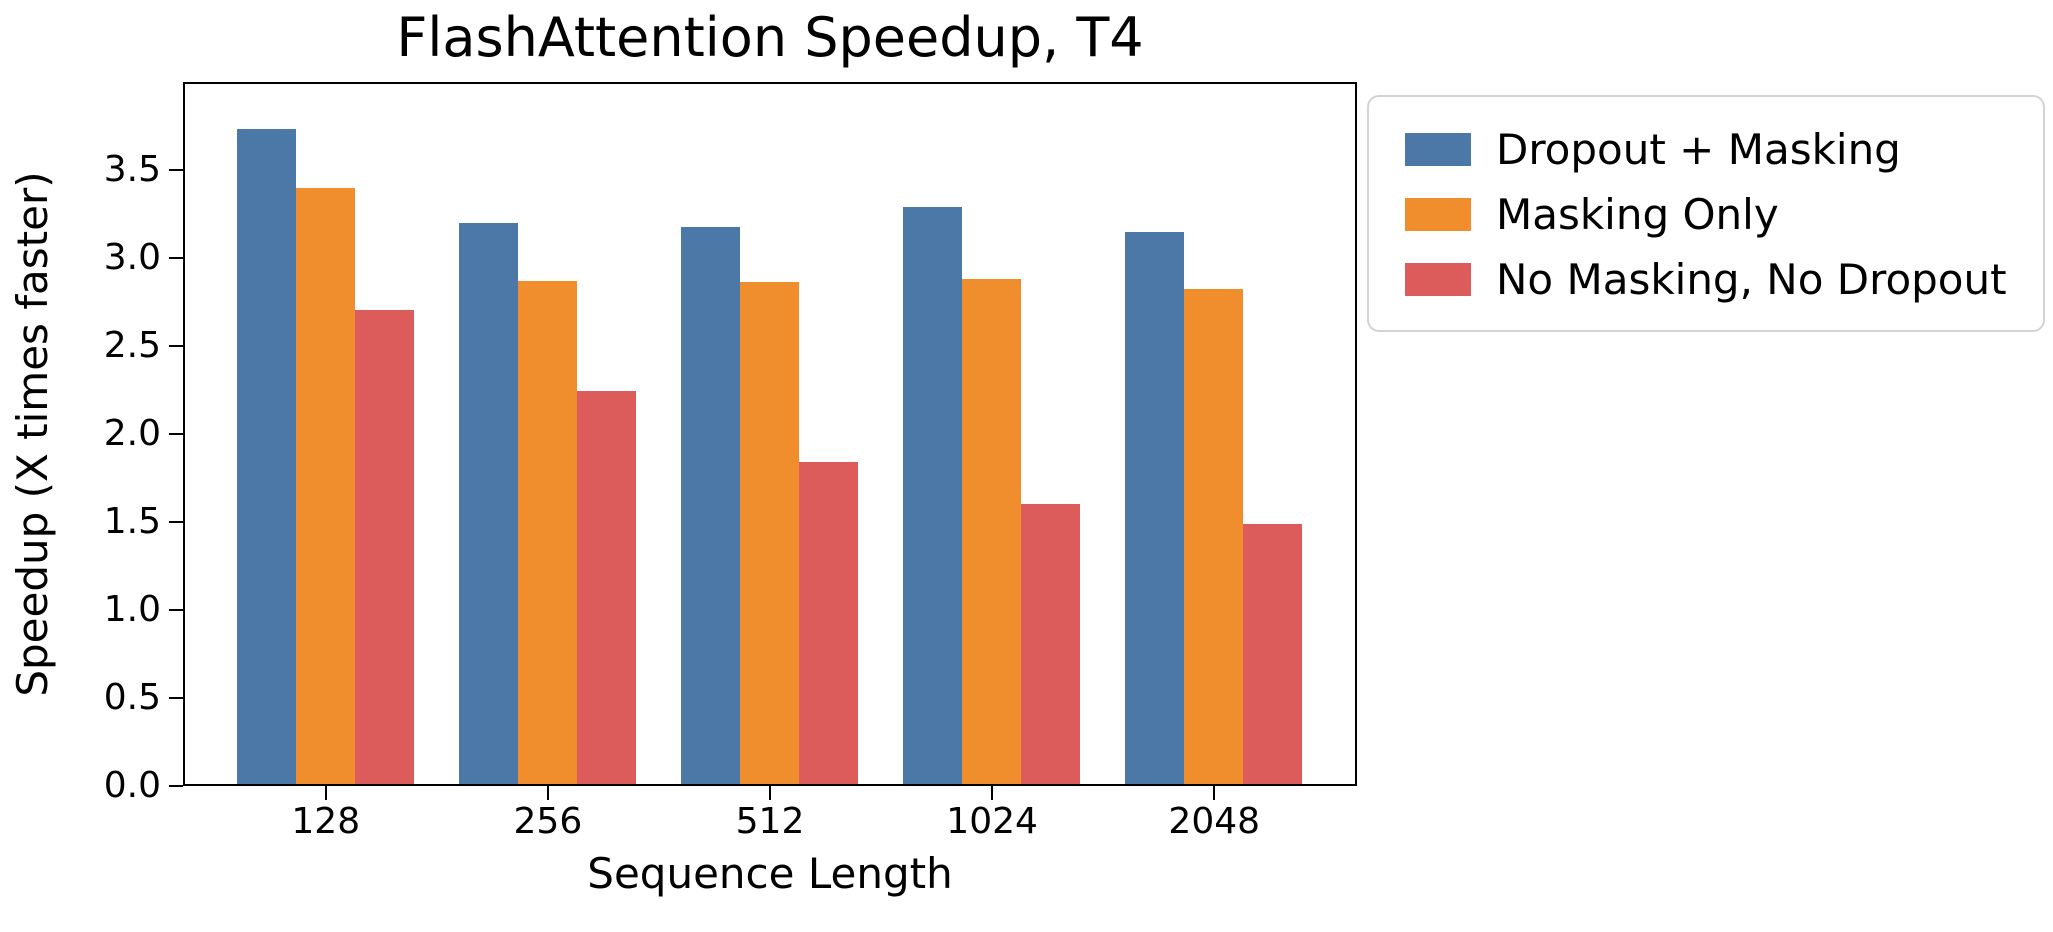  What do you see at coordinates (132, 697) in the screenshot?
I see `y-tick-label: 0.5` at bounding box center [132, 697].